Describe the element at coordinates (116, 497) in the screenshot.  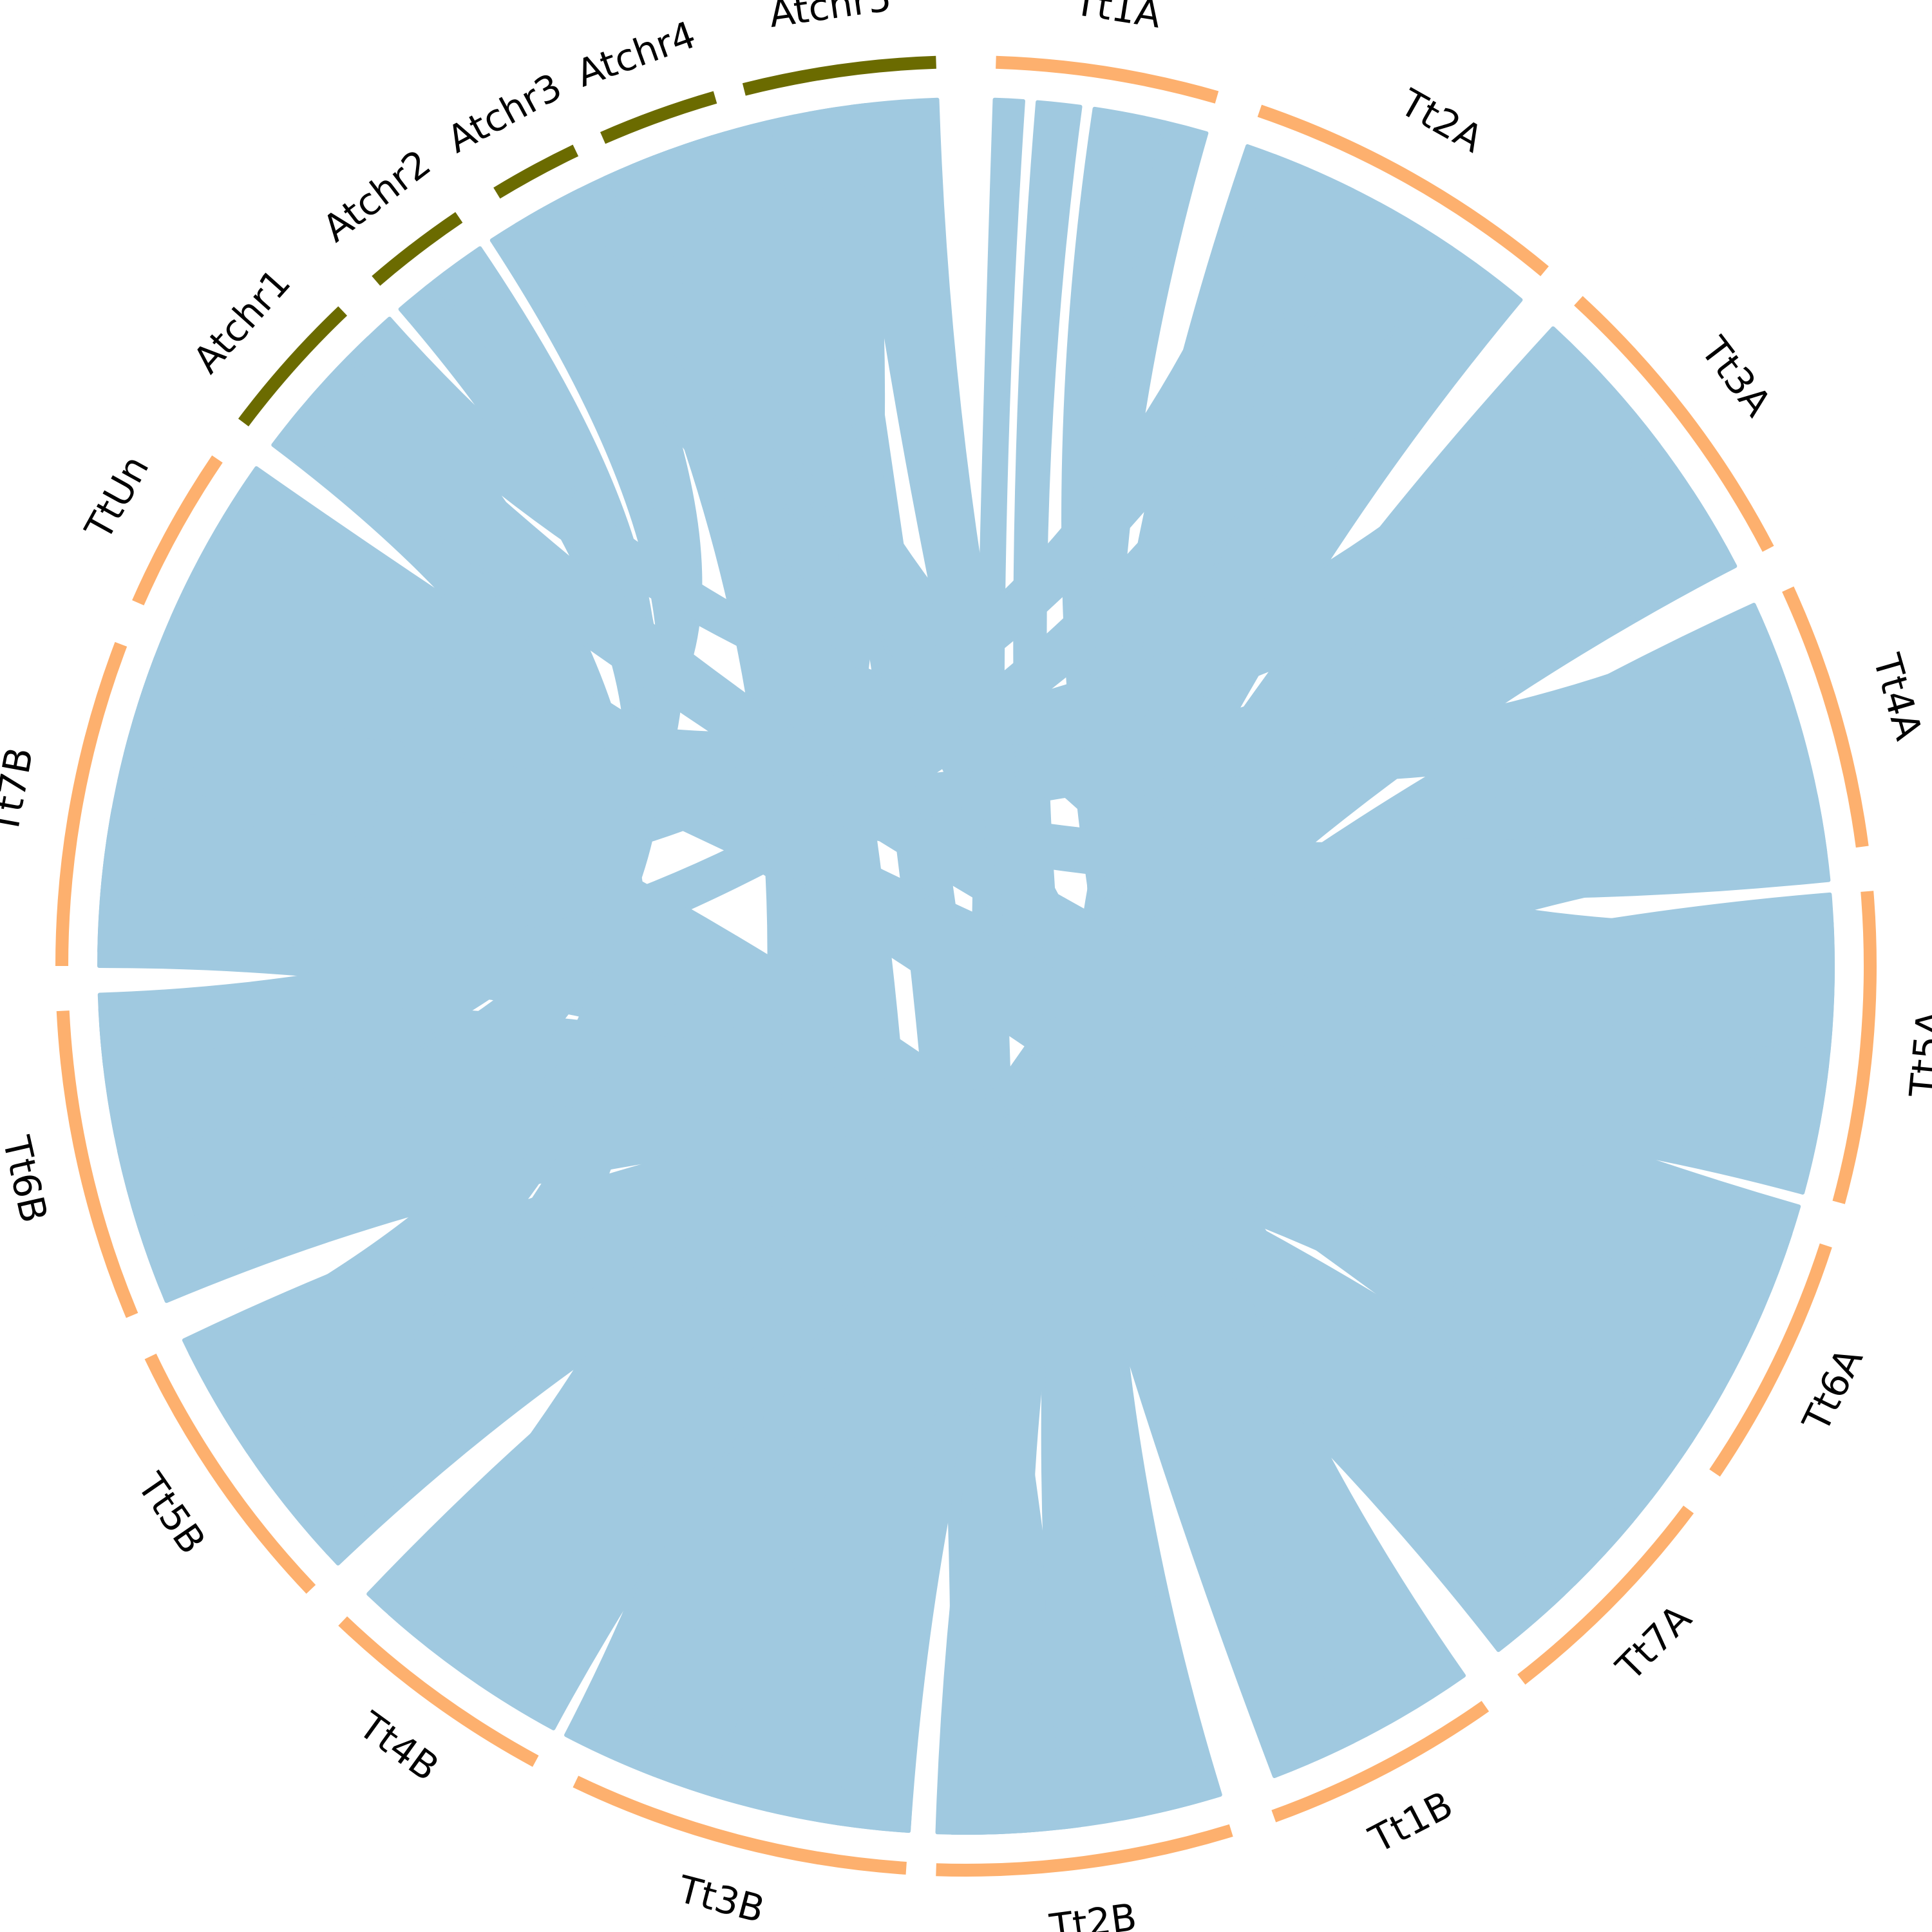
I see `chromosome-label-ttun: TtUn` at that location.